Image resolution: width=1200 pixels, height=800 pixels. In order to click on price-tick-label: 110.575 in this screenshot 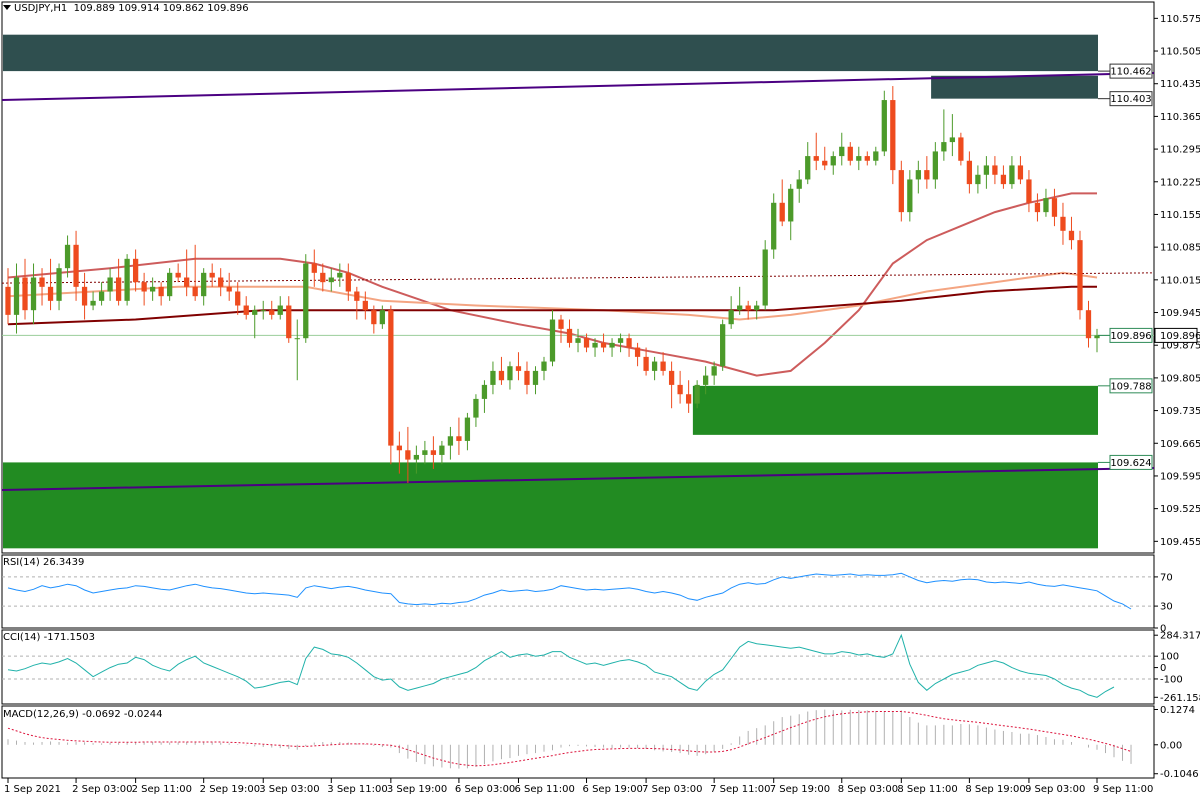, I will do `click(1180, 19)`.